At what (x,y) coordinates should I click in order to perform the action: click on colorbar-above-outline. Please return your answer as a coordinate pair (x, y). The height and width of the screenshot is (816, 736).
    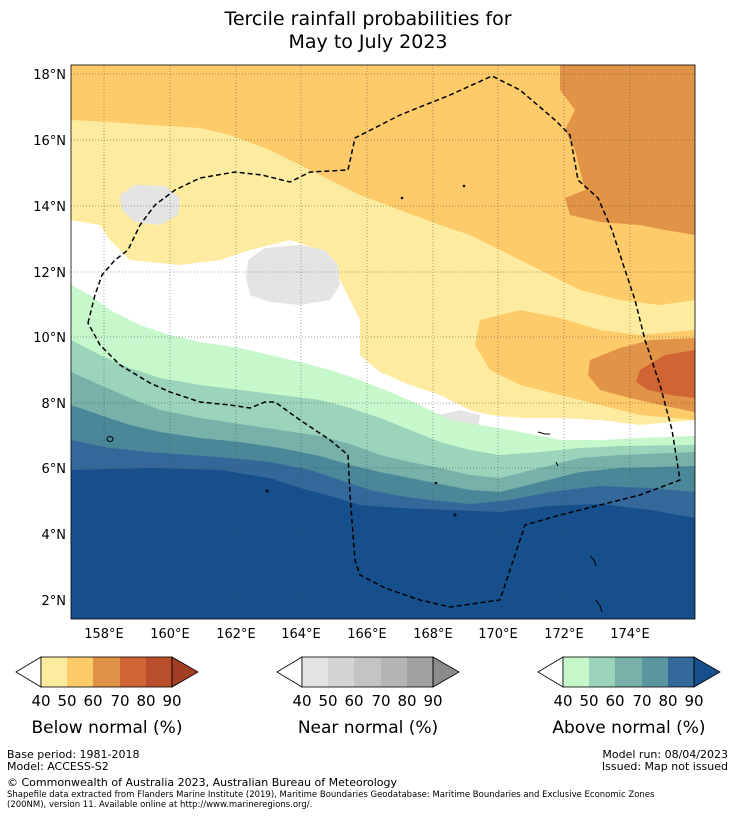
    Looking at the image, I should click on (628, 672).